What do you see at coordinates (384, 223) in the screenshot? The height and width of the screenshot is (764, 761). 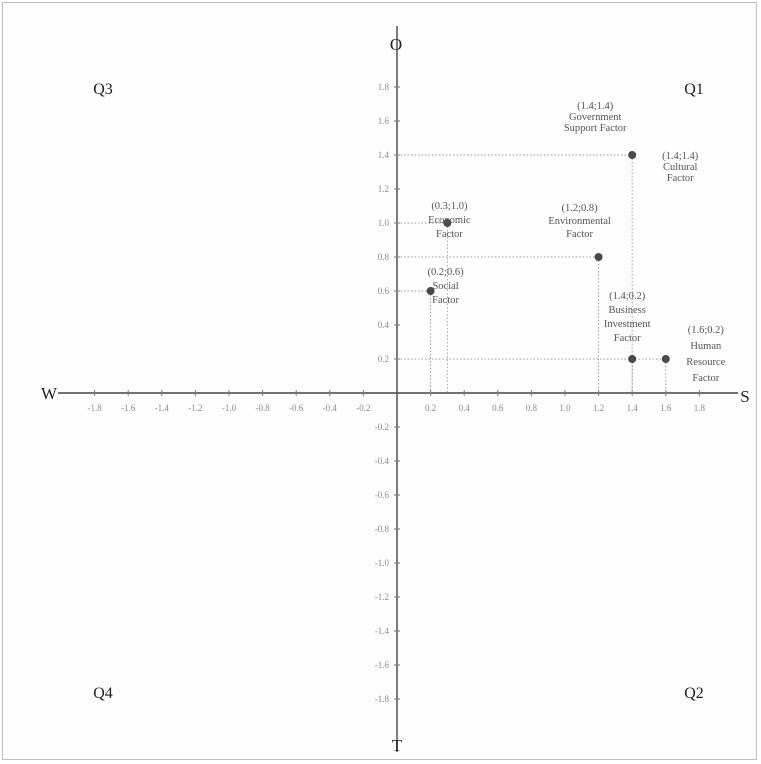 I see `y-tick-label: 1.0` at bounding box center [384, 223].